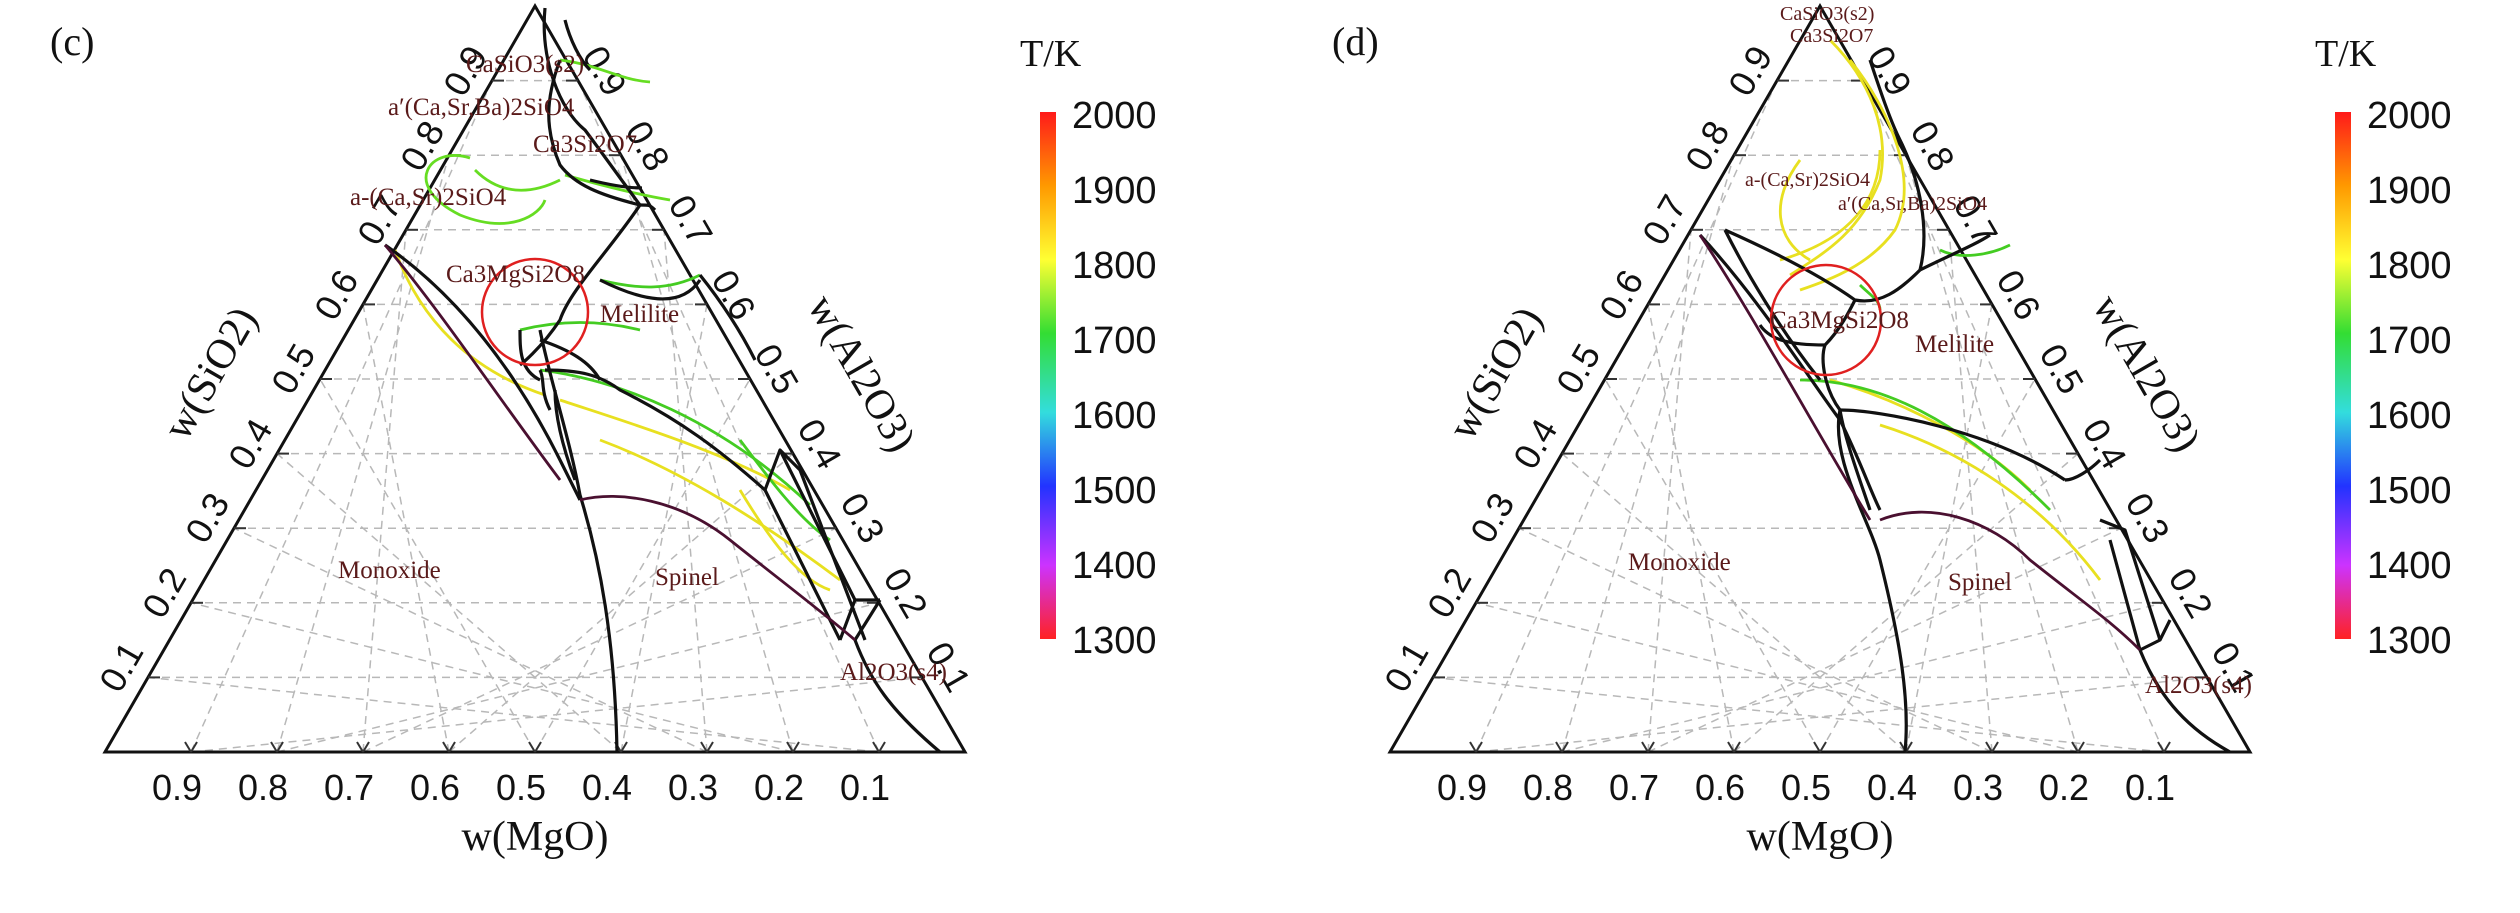  I want to click on phase-ca3si2o7-c: Ca3Si2O7, so click(585, 144).